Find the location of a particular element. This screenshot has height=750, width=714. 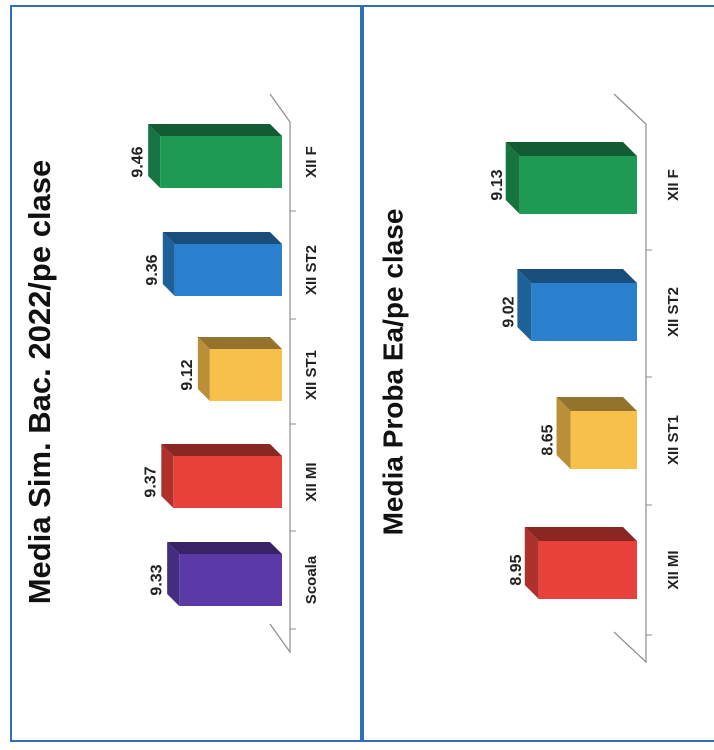

value-label: 9.46 is located at coordinates (137, 161).